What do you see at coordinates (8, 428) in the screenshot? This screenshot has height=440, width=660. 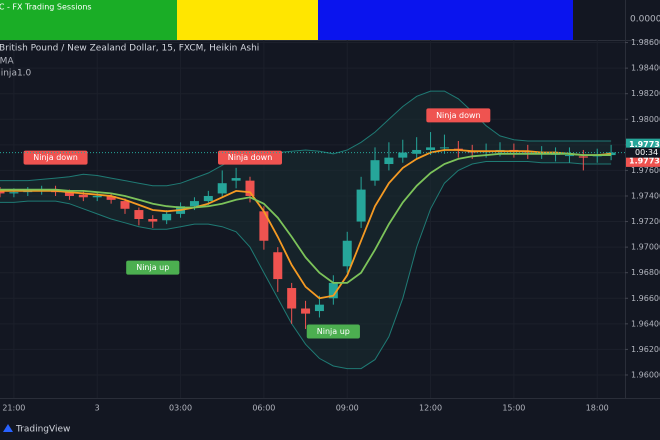 I see `logo` at bounding box center [8, 428].